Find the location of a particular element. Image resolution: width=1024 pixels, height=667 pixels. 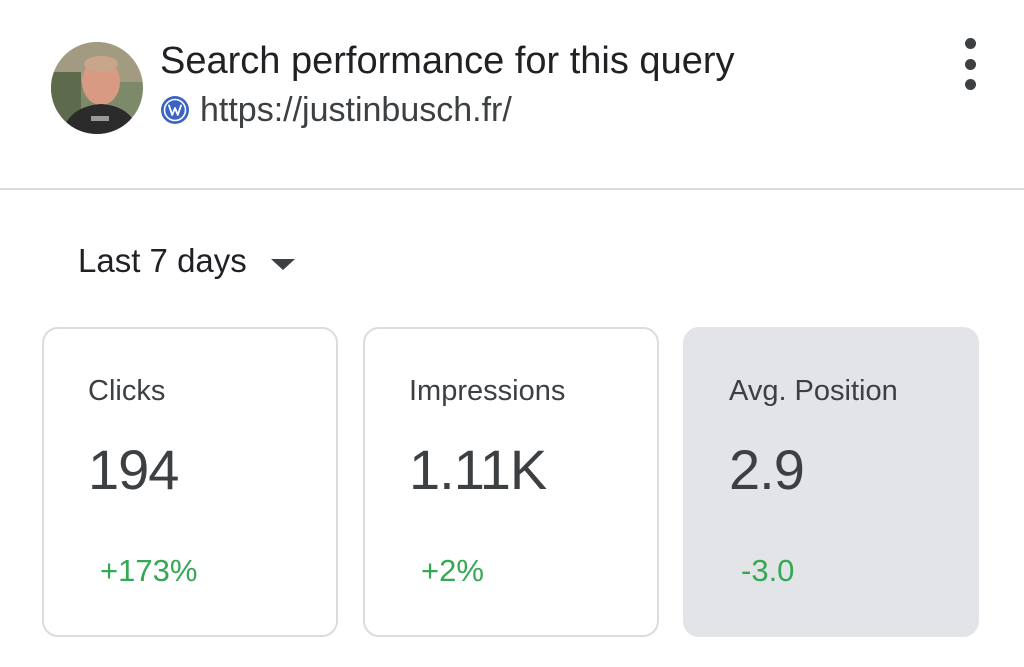

metric-card-impressions: Impressions 1.11K +2% is located at coordinates (511, 482).